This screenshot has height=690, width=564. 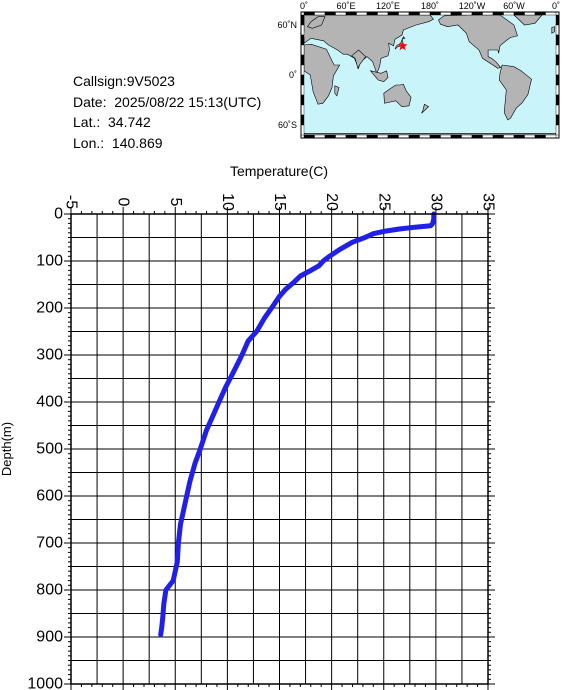 What do you see at coordinates (49, 449) in the screenshot?
I see `y-tick-label: 500` at bounding box center [49, 449].